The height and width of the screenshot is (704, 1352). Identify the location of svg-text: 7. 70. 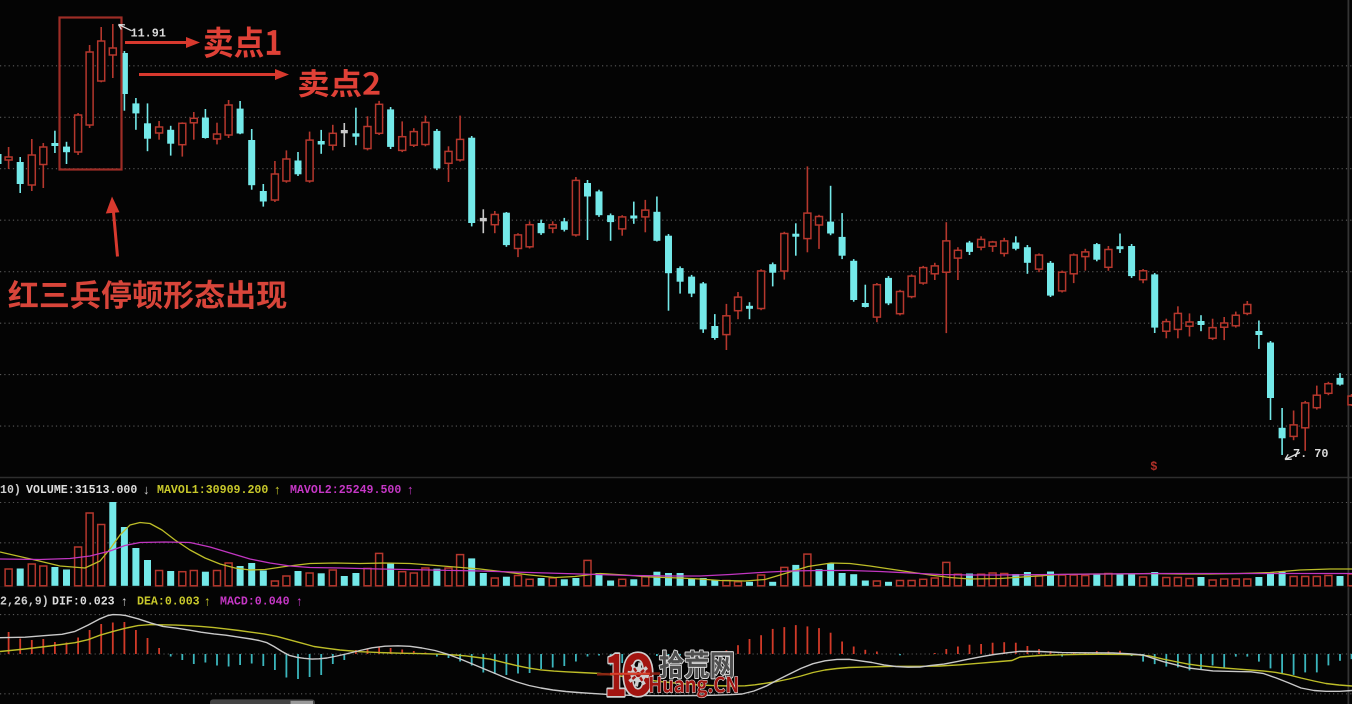
(1310, 454).